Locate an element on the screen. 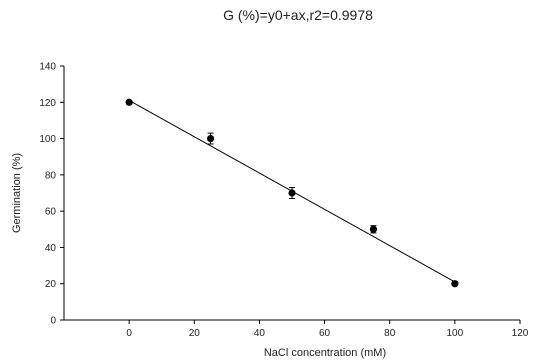  x-tick-label: 20 is located at coordinates (195, 333).